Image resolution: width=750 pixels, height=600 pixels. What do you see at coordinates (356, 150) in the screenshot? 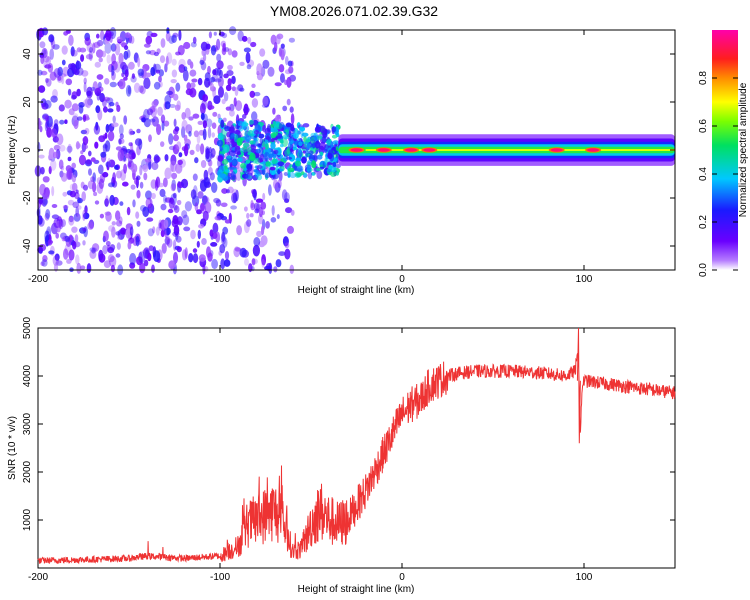
I see `hotspot` at bounding box center [356, 150].